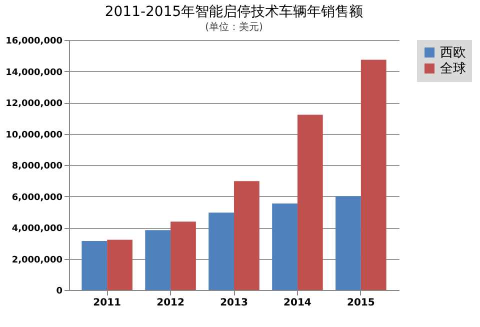  Describe the element at coordinates (361, 303) in the screenshot. I see `x-tick-label: 2015` at that location.